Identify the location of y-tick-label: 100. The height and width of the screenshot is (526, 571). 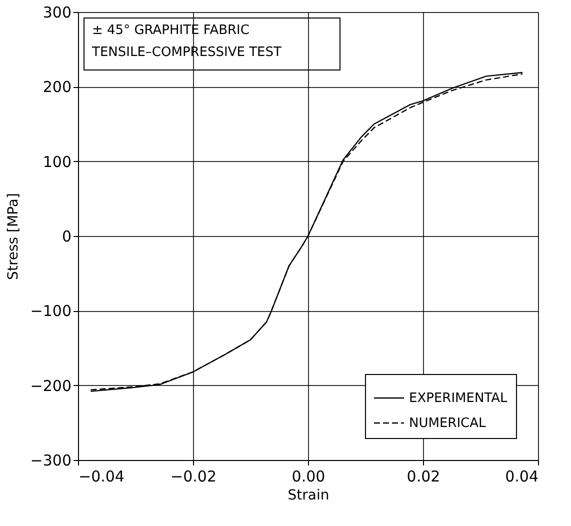
(57, 161).